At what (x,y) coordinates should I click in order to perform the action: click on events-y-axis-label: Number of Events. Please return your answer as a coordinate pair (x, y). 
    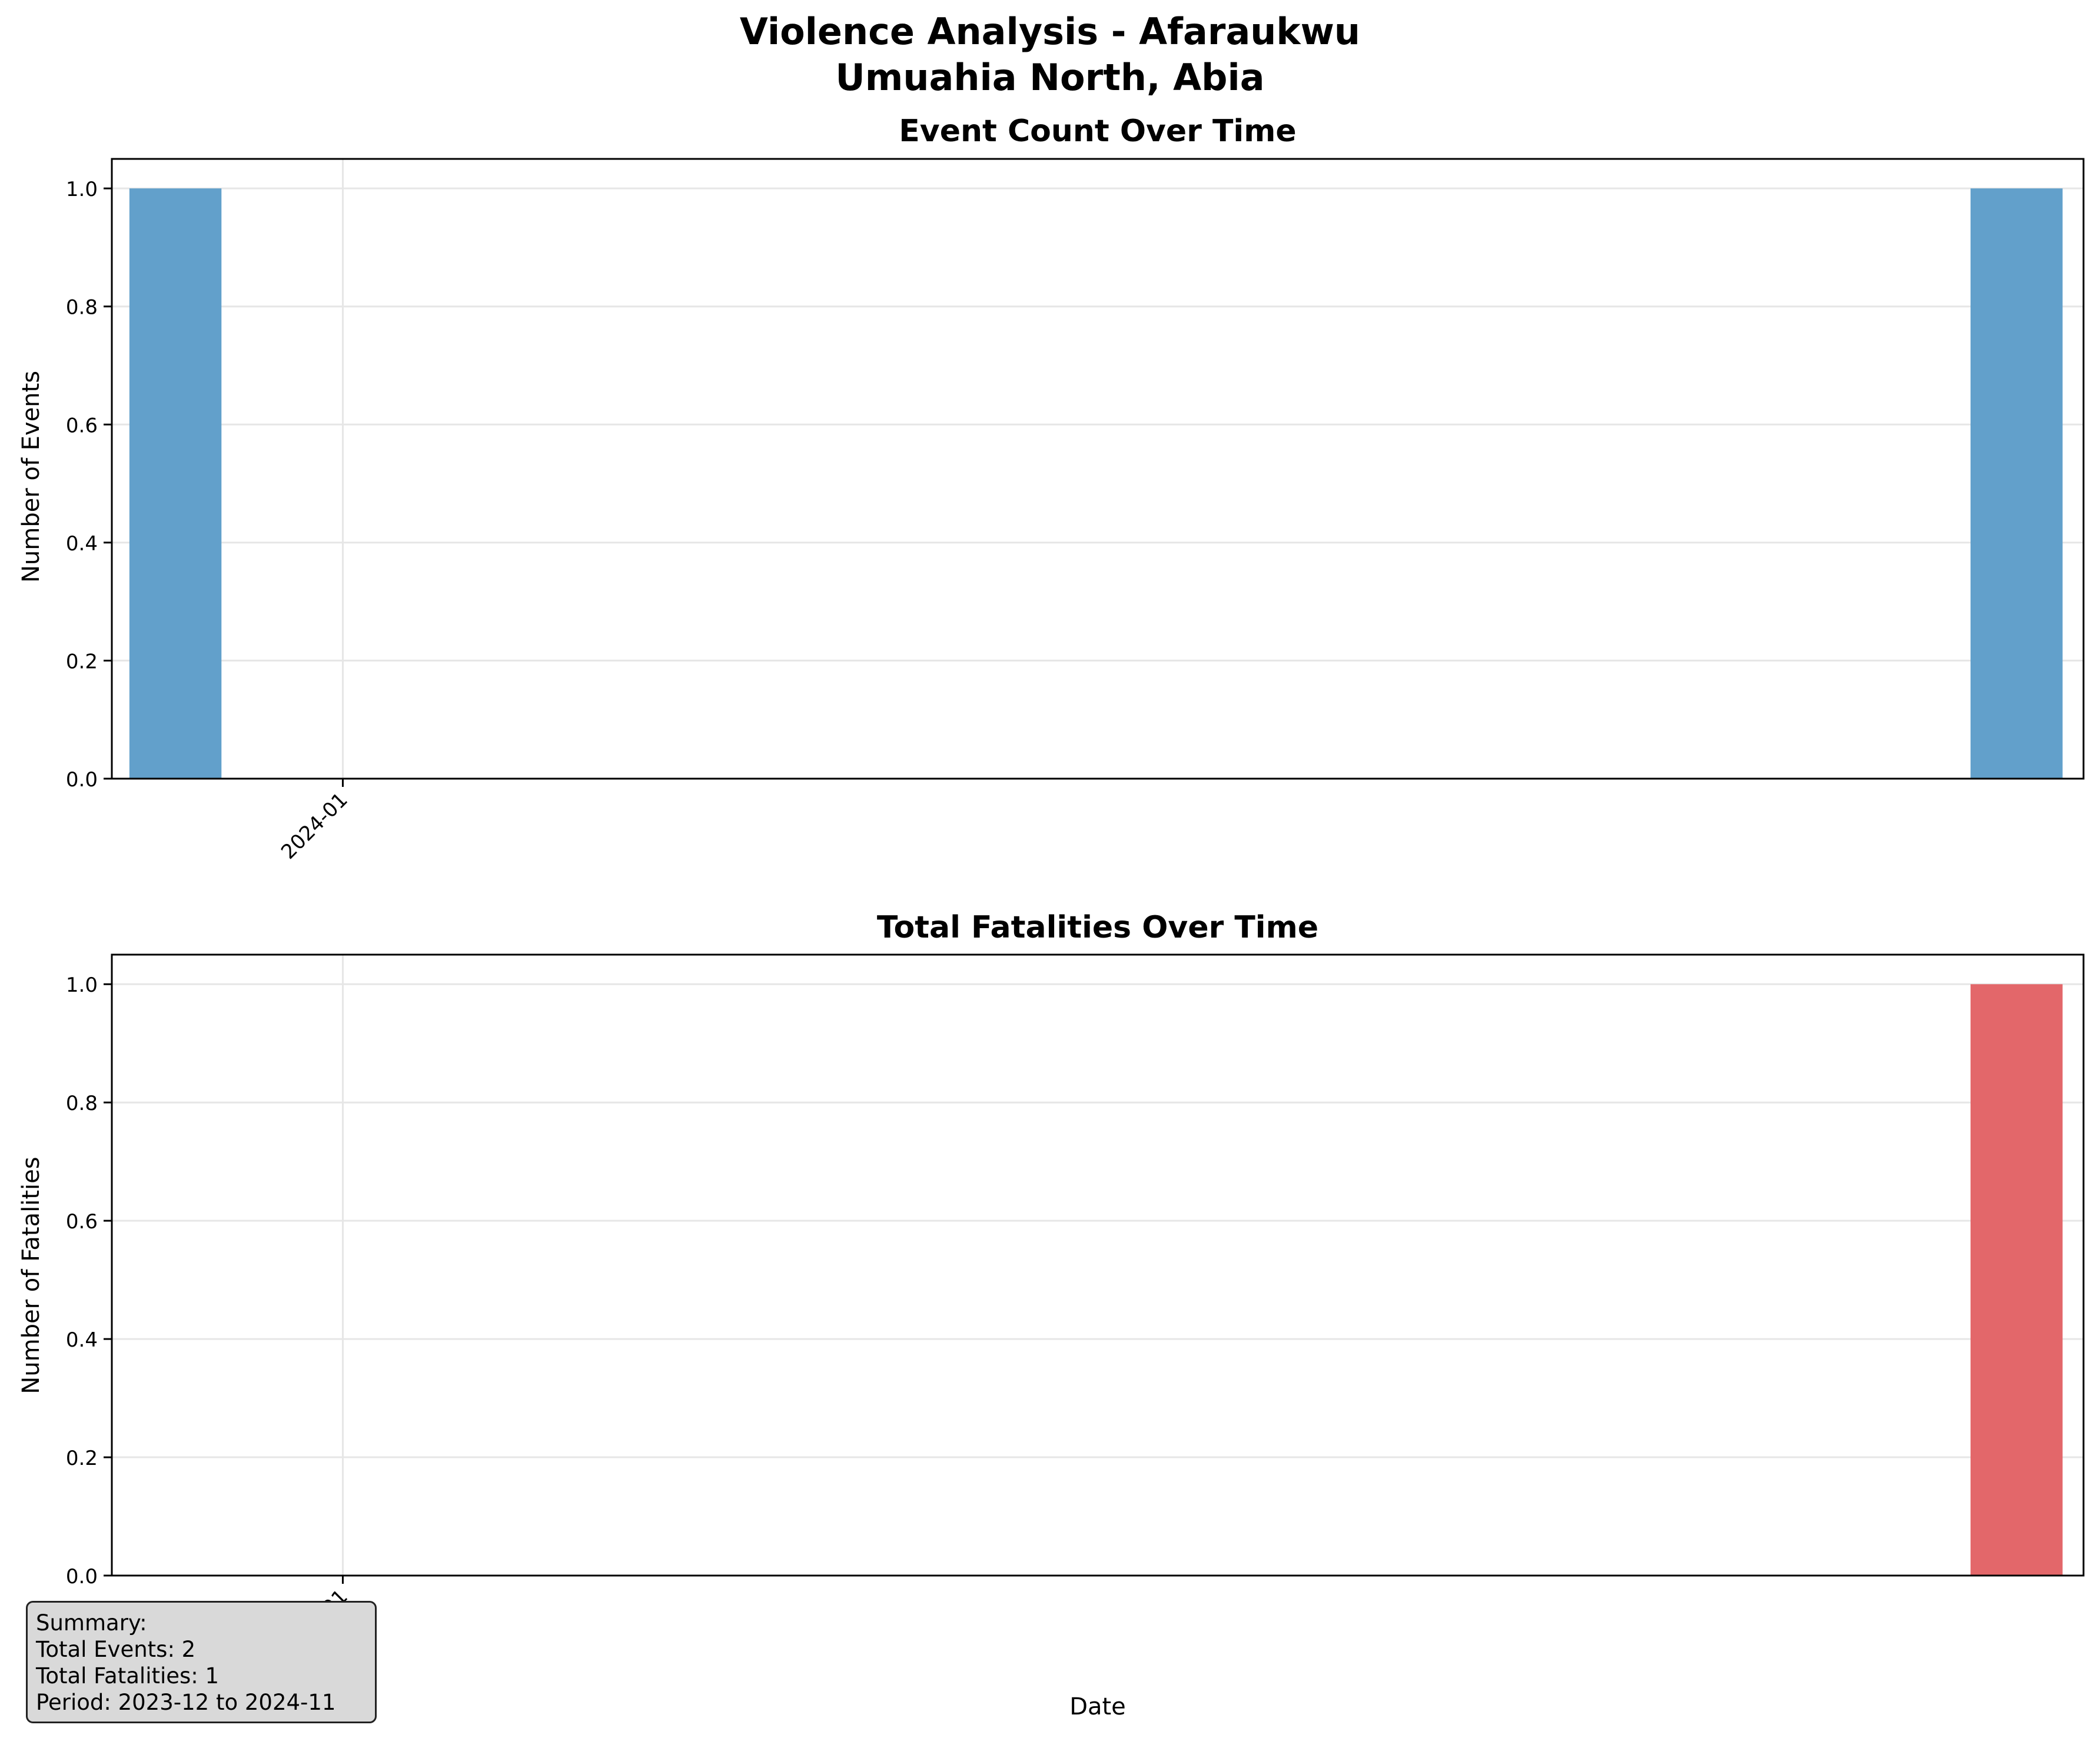
    Looking at the image, I should click on (31, 477).